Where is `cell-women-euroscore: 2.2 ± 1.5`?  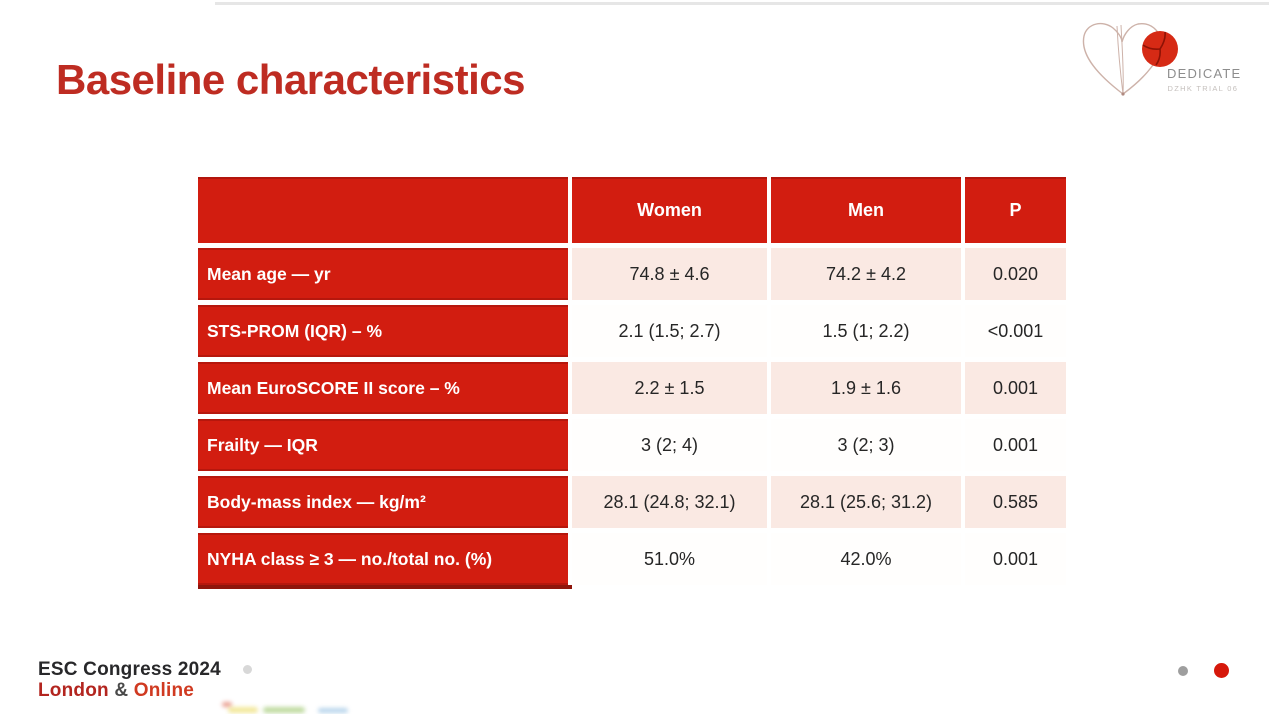 cell-women-euroscore: 2.2 ± 1.5 is located at coordinates (669, 388).